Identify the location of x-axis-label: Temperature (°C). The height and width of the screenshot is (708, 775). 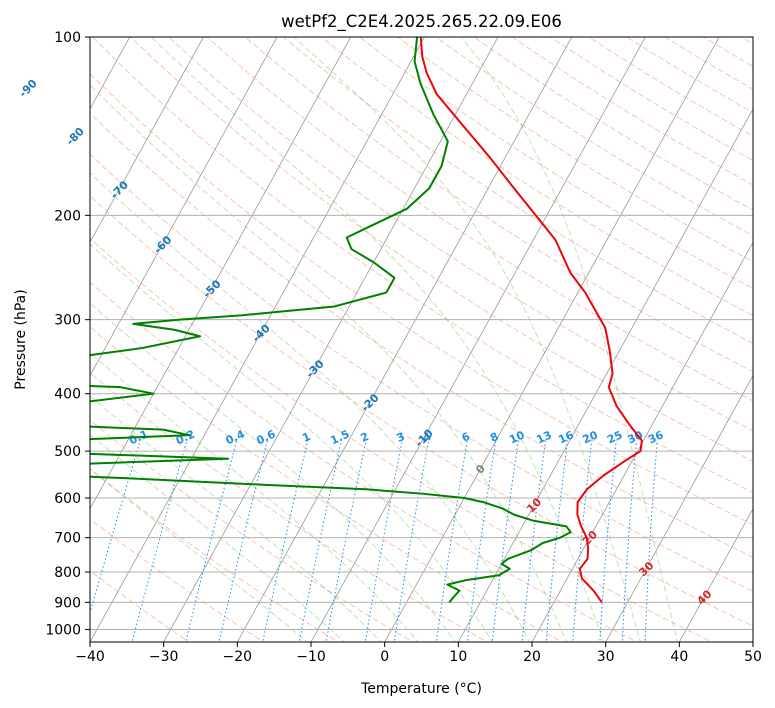
(421, 689).